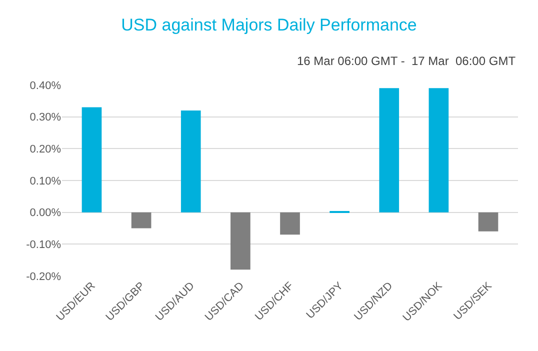 The height and width of the screenshot is (351, 538). I want to click on y-tick-label: -0.20%, so click(44, 276).